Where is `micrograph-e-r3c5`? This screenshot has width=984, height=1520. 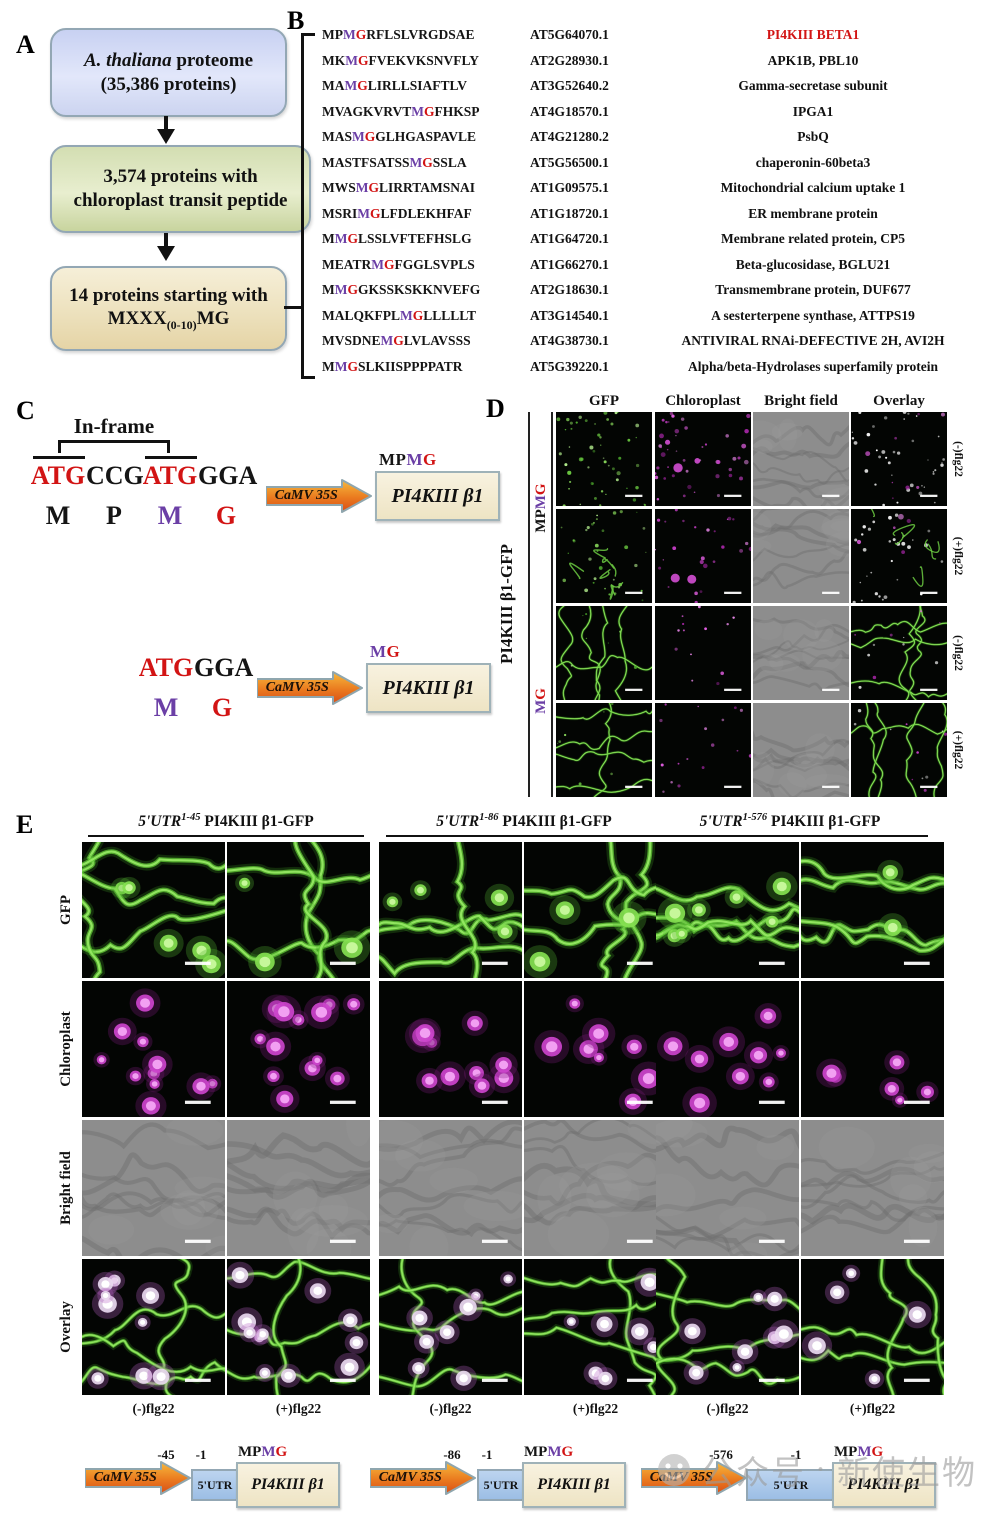 micrograph-e-r3c5 is located at coordinates (727, 1188).